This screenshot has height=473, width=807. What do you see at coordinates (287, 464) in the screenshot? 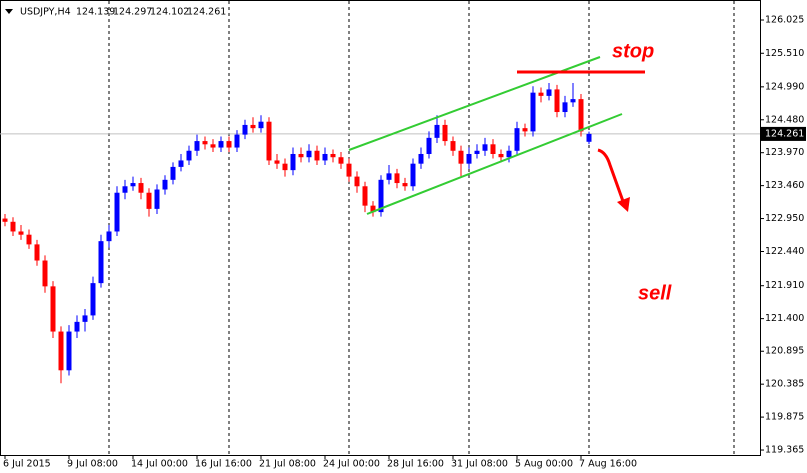
I see `x-tick-label: 21 Jul 08:00` at bounding box center [287, 464].